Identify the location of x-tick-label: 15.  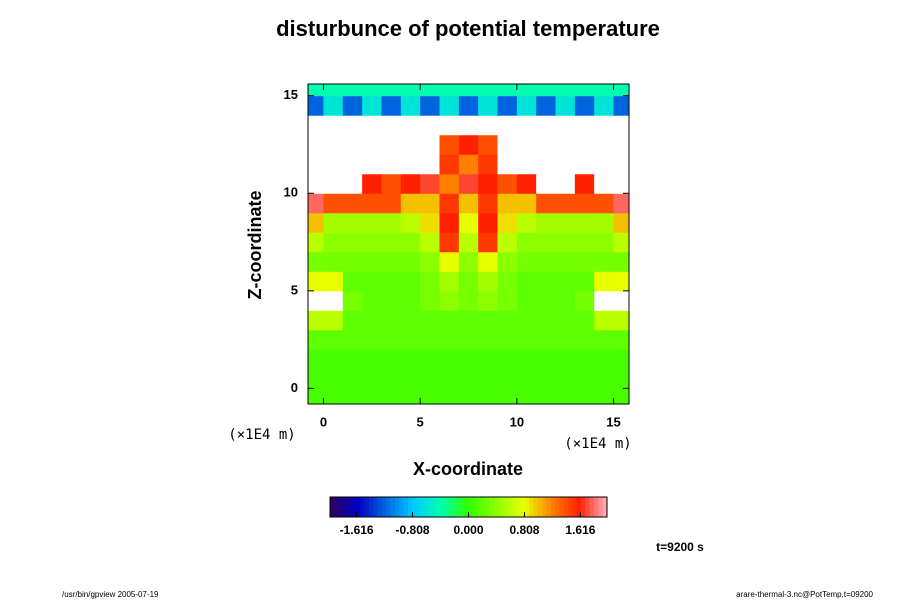
(613, 421).